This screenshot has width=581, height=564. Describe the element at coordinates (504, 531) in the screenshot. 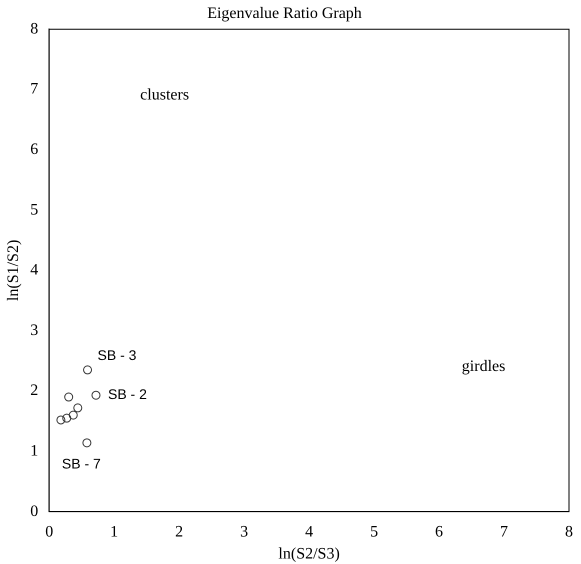

I see `x-tick-label: 7` at that location.